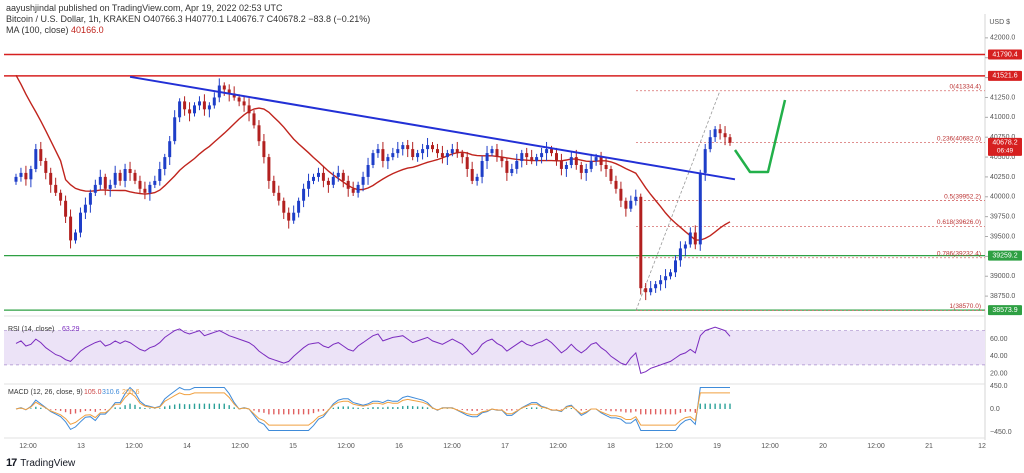 This screenshot has width=1024, height=473. I want to click on currency-label: USD $, so click(999, 22).